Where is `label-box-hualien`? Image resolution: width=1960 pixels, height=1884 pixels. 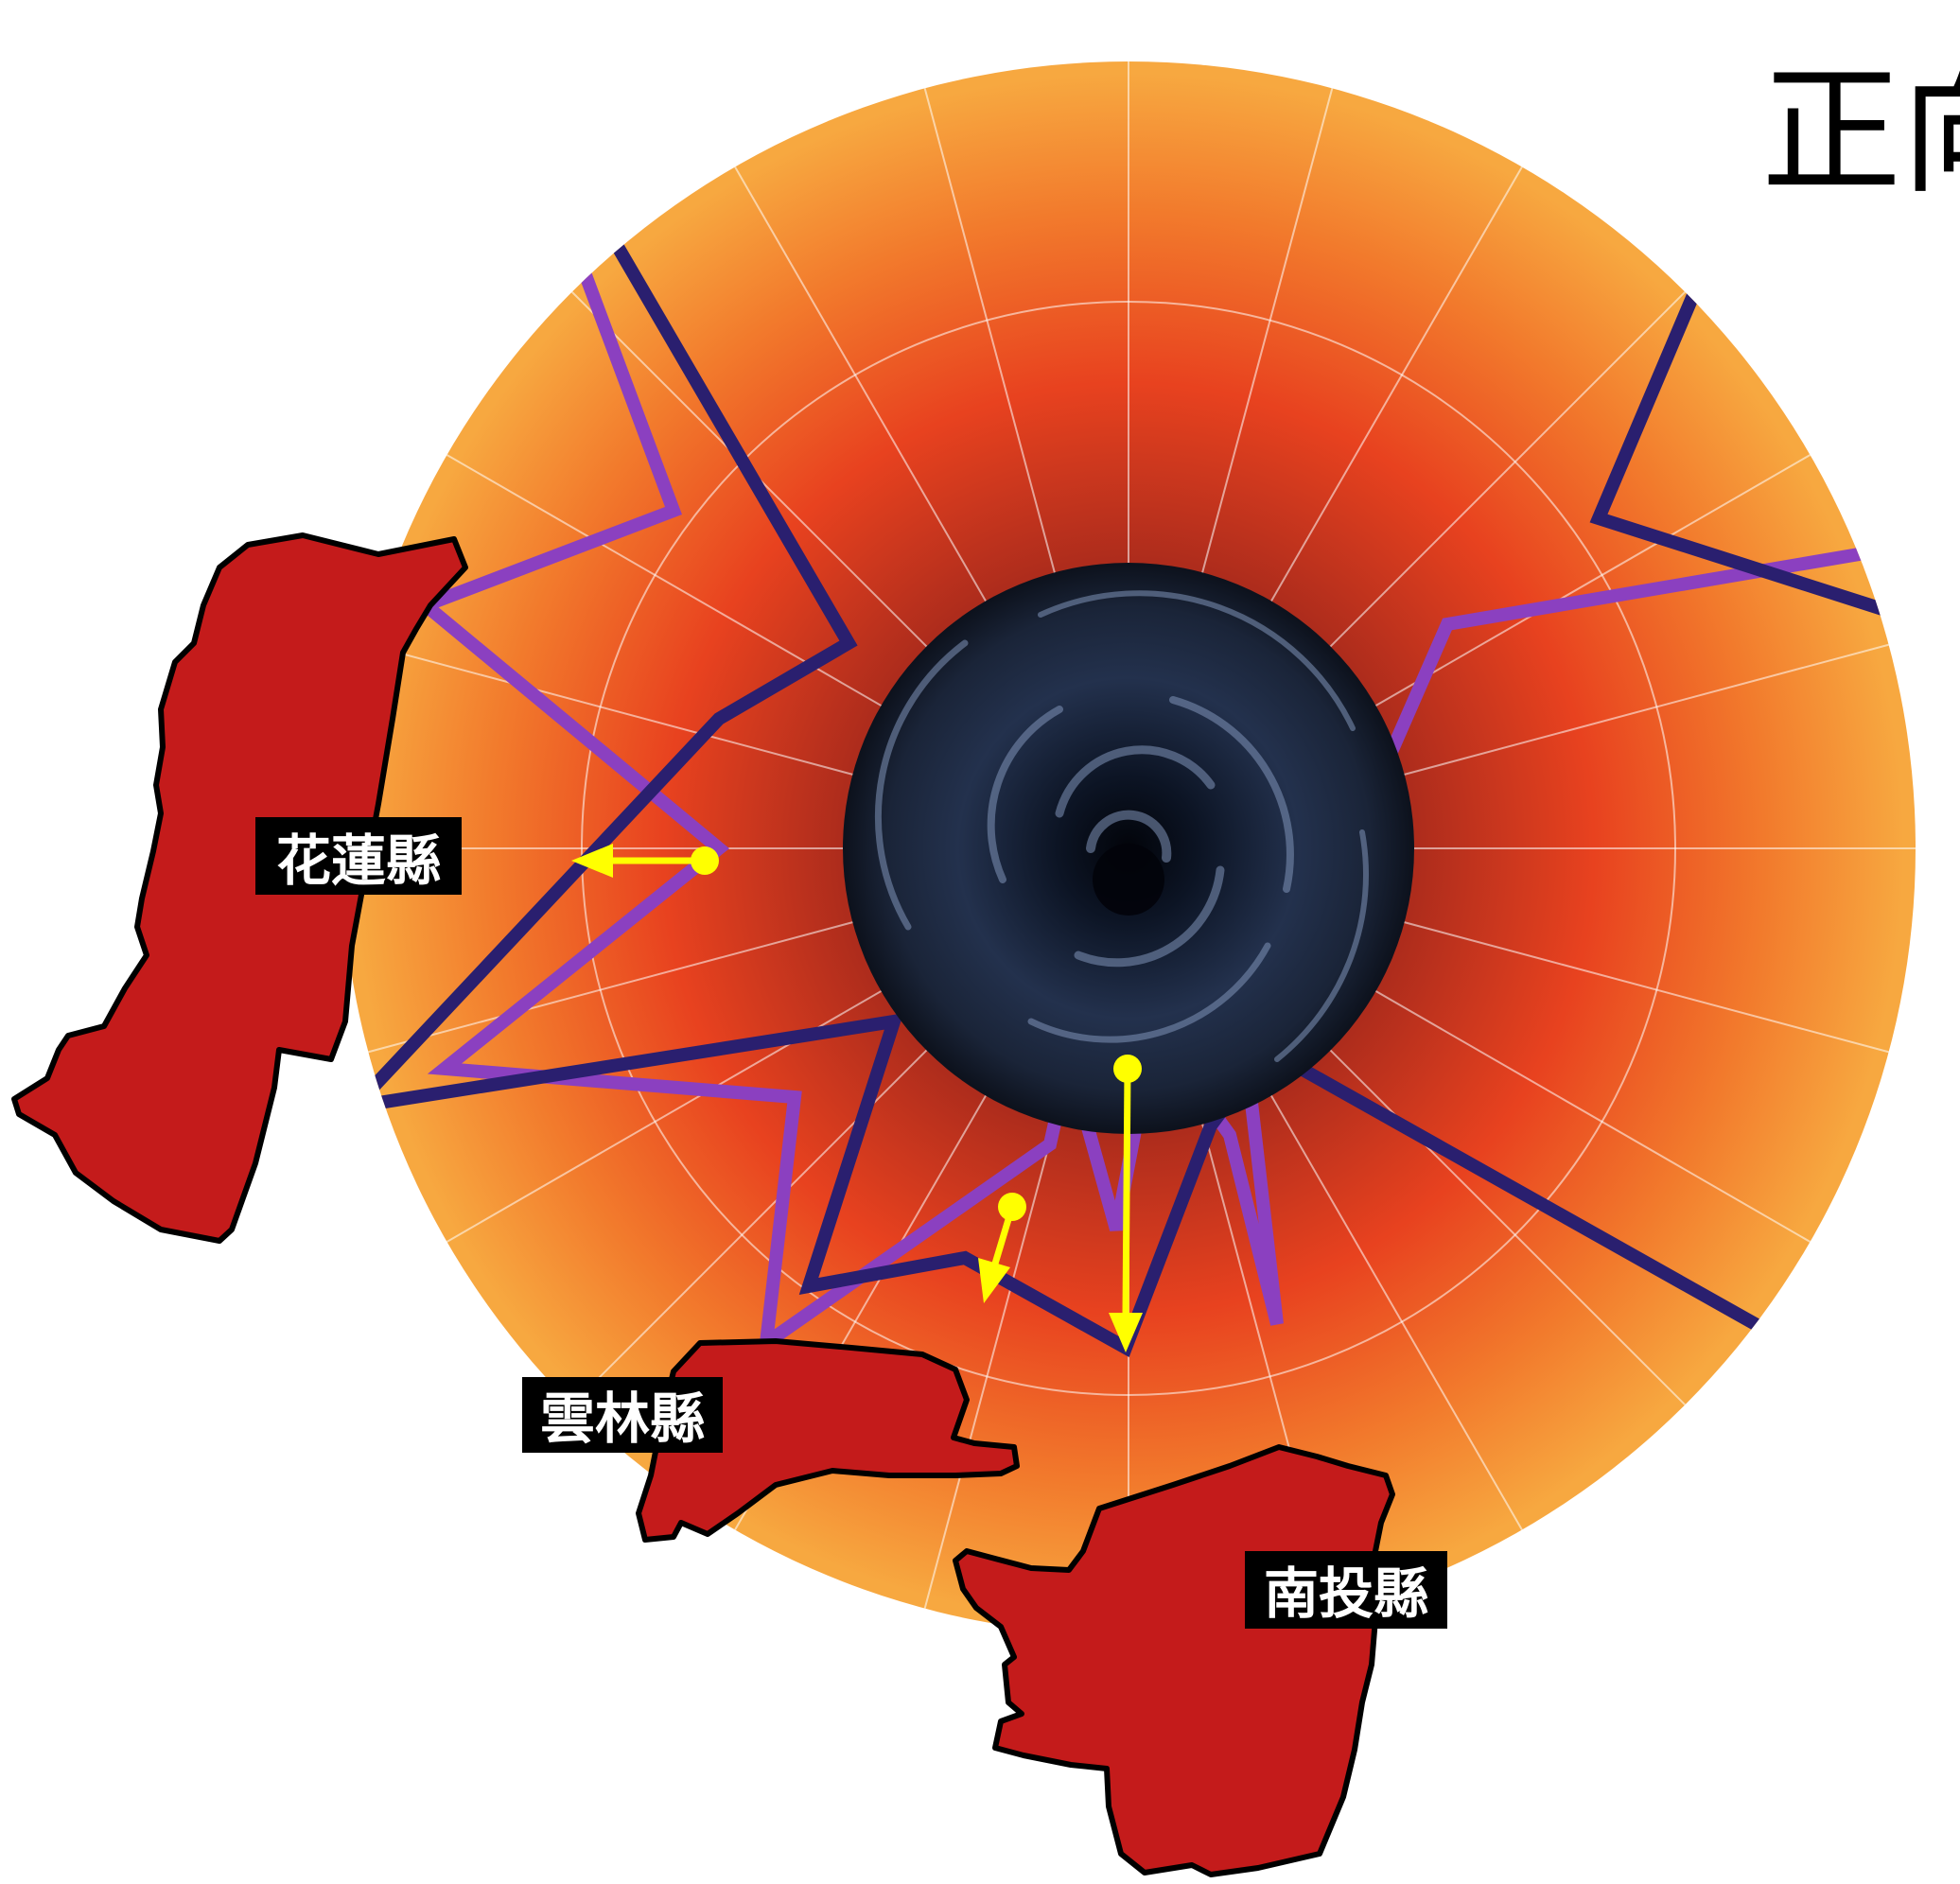 label-box-hualien is located at coordinates (358, 856).